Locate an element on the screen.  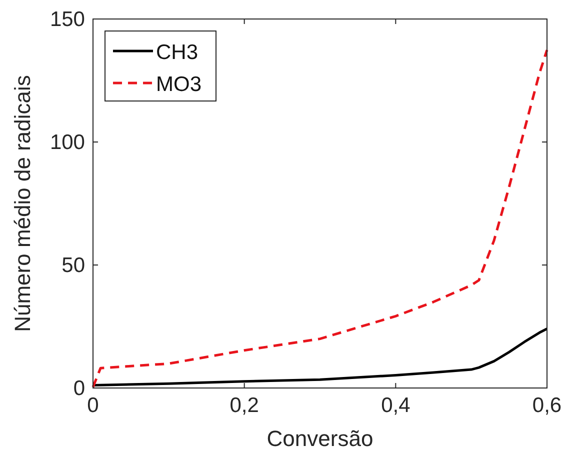
x-tick-label: 0,2 is located at coordinates (244, 405).